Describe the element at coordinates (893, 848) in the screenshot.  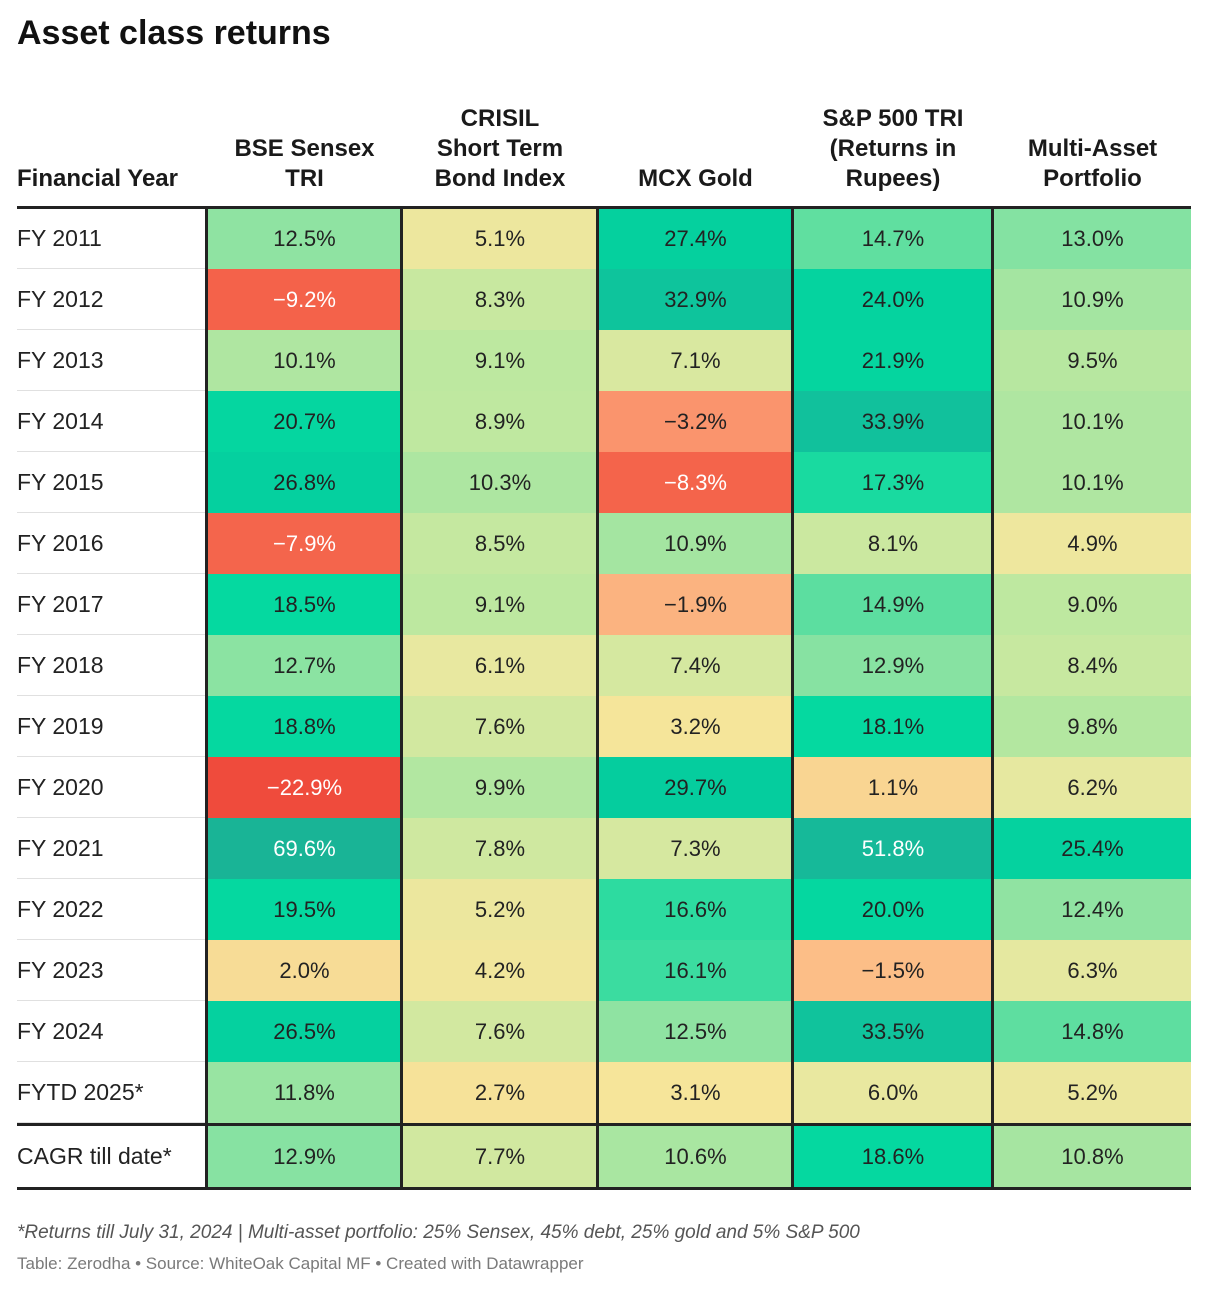
I see `value-cell: 51.8%` at that location.